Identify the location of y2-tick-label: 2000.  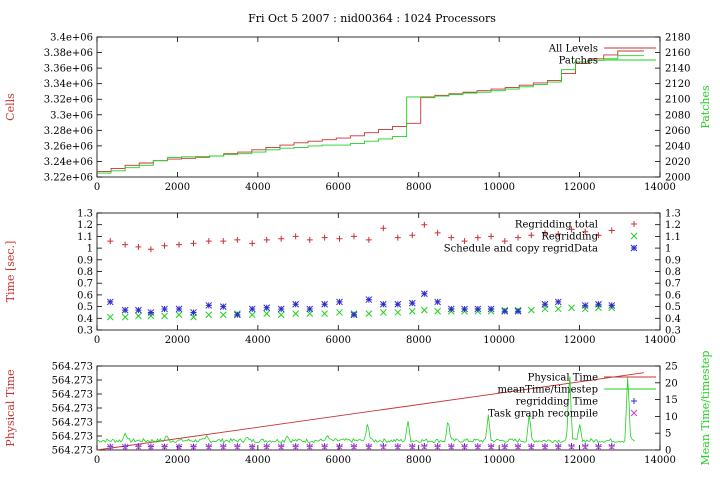
(677, 178).